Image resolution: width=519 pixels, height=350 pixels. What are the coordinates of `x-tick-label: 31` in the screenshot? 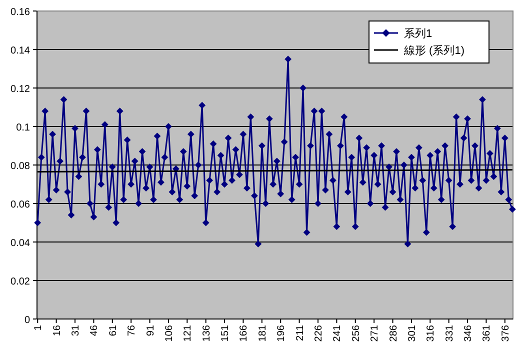 It's located at (76, 330).